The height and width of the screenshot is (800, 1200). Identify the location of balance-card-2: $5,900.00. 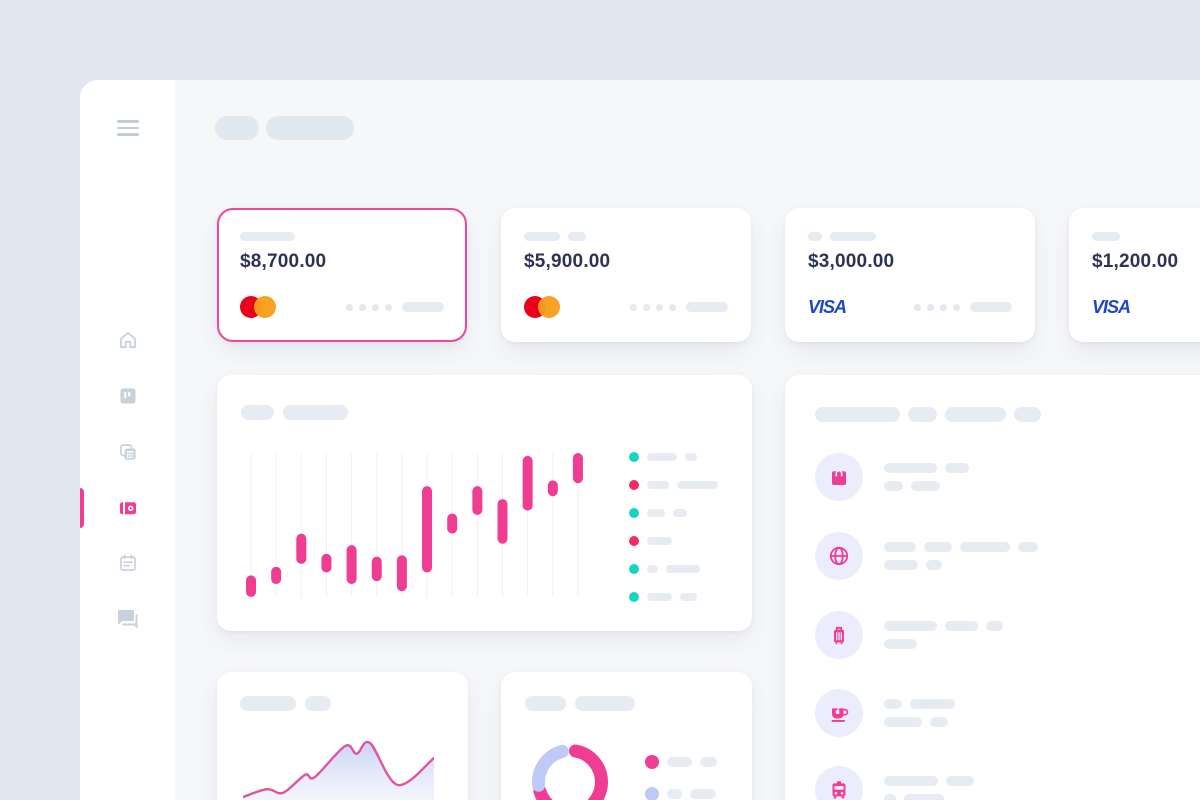
(626, 275).